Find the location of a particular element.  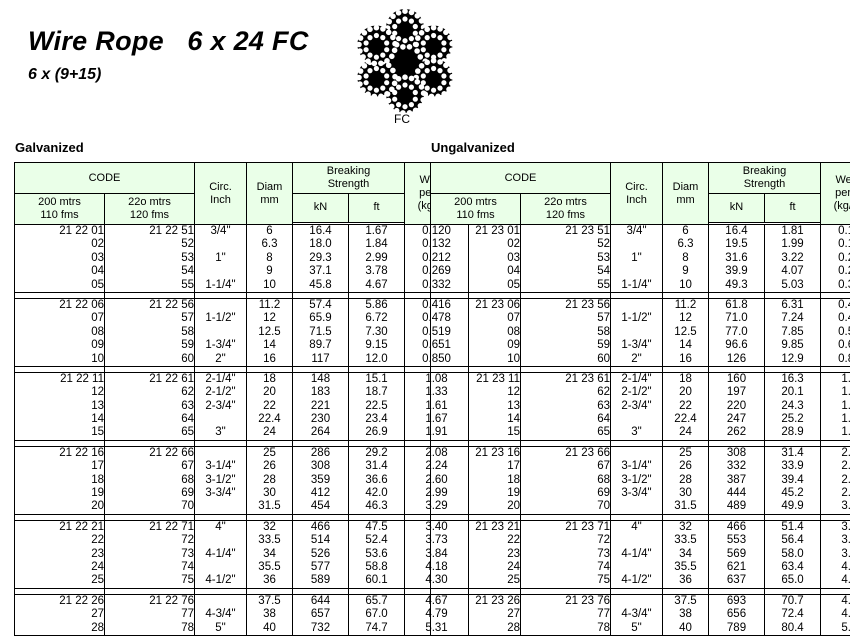

cell-line: 17 is located at coordinates (59, 466).